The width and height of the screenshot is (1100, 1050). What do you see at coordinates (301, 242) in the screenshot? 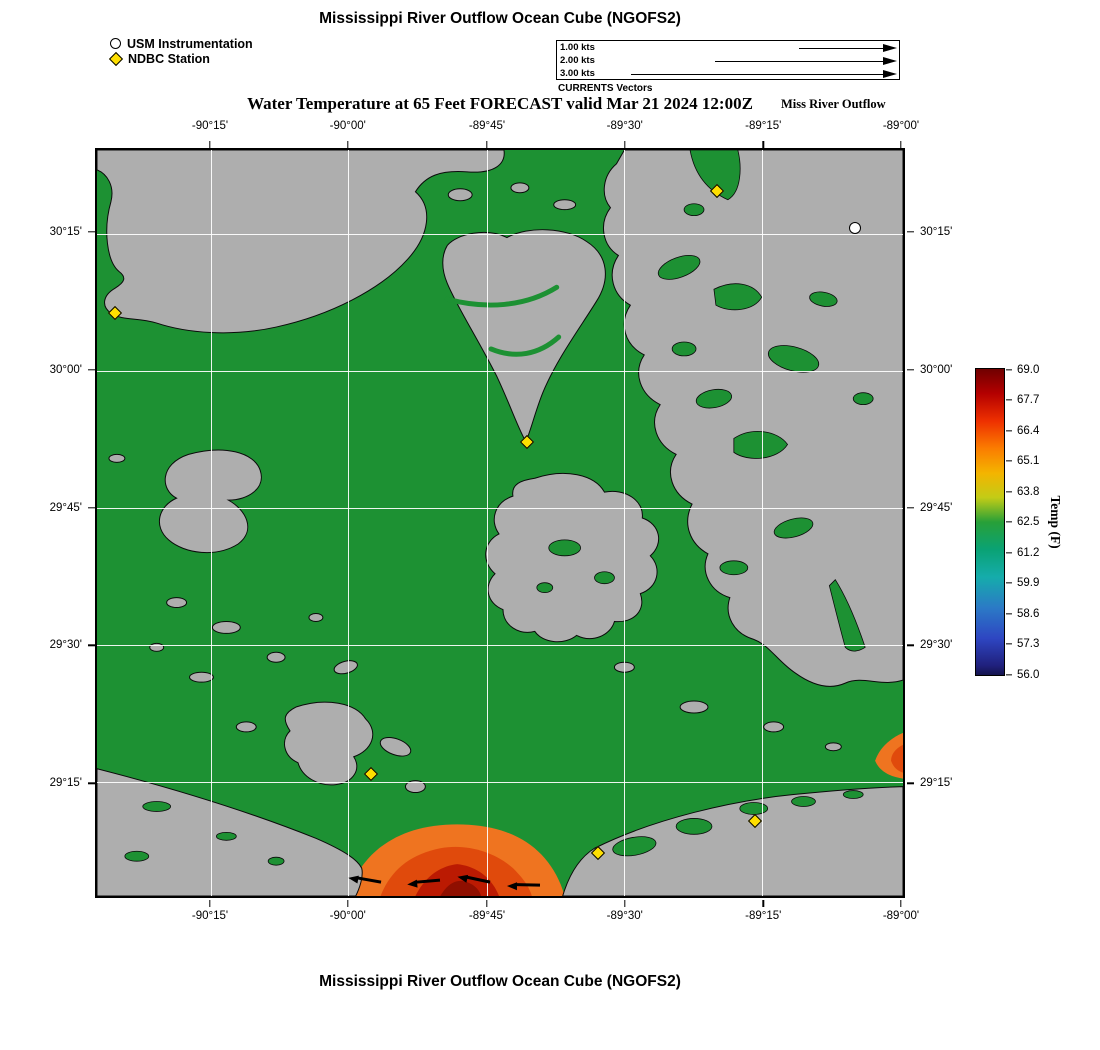
I see `land-lake-pontchartrain` at bounding box center [301, 242].